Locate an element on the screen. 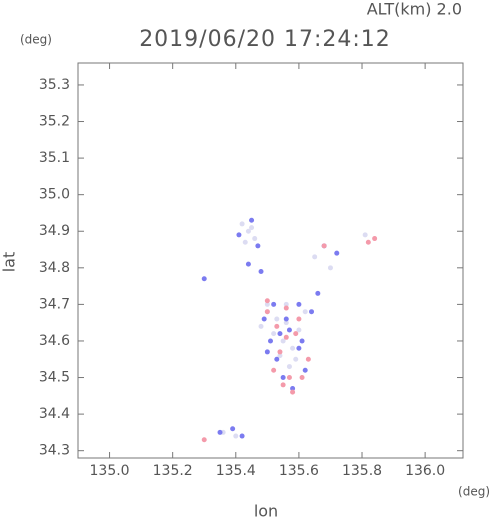  y-tick-label: 34.7 is located at coordinates (54, 304).